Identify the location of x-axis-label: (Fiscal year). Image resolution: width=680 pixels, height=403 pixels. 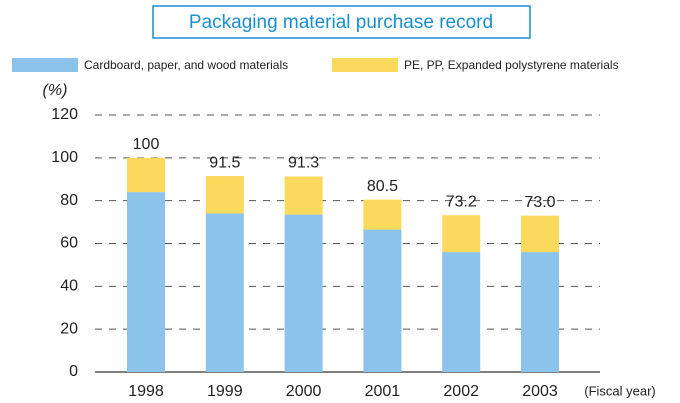
(620, 390).